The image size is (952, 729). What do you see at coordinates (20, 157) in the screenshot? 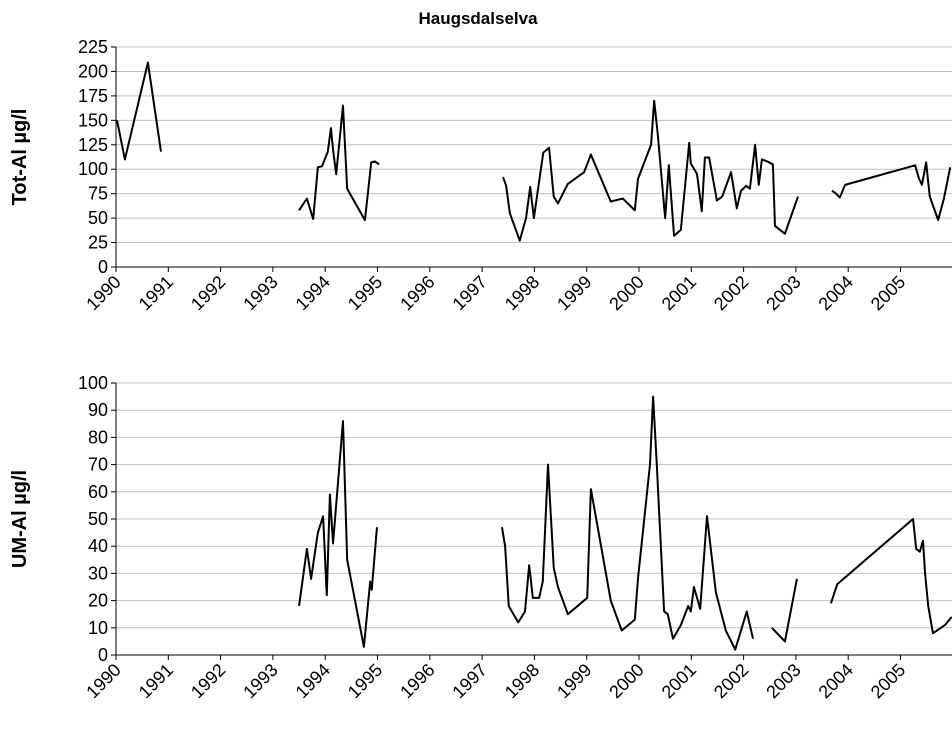
I see `y-axis-label: Tot-Al µg/l` at bounding box center [20, 157].